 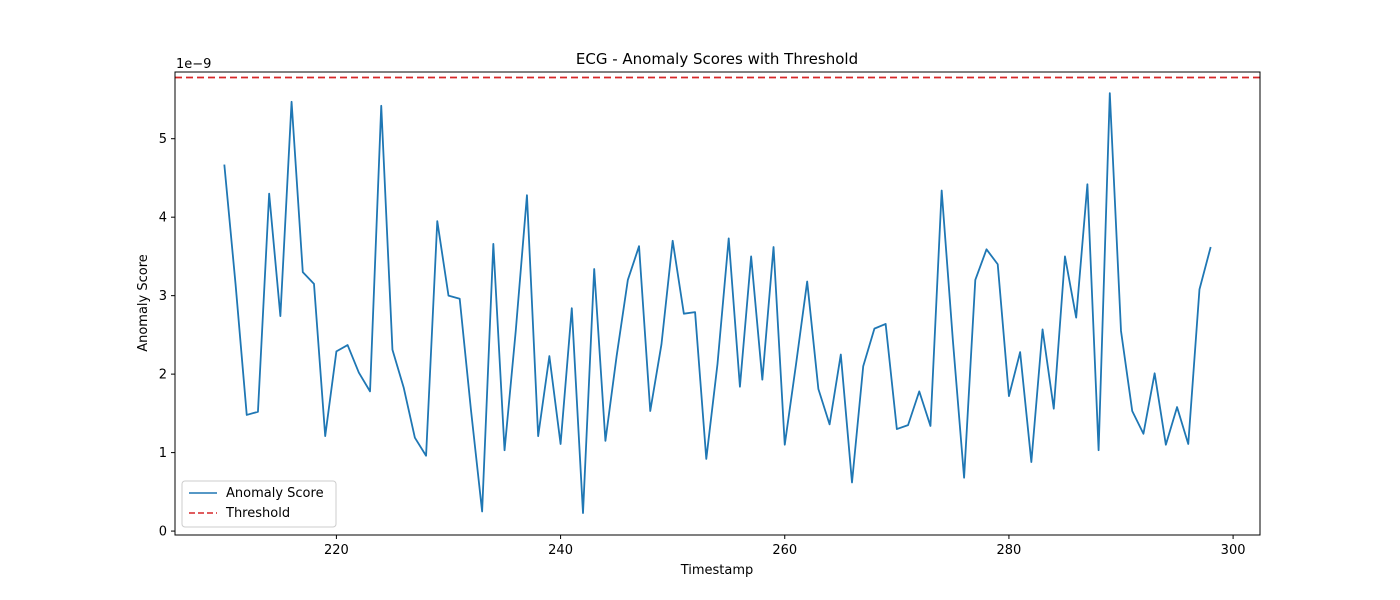 I want to click on y-multiplier-label: 1e−9, so click(x=193, y=64).